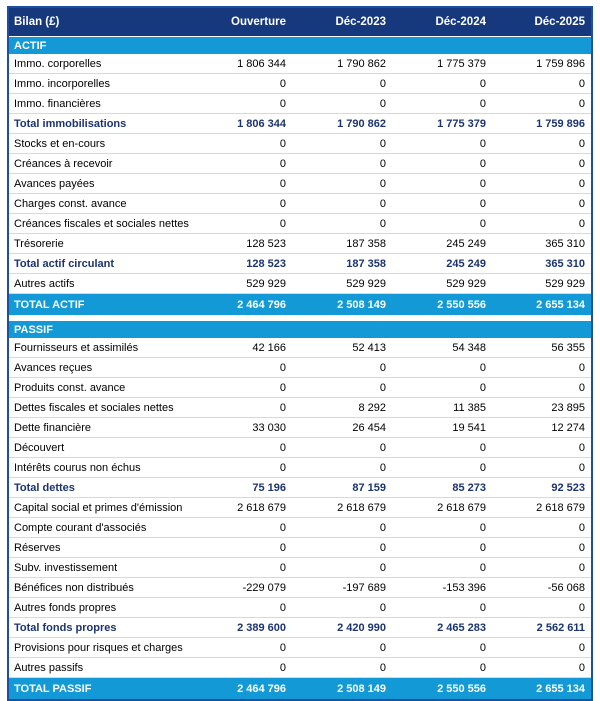  Describe the element at coordinates (100, 507) in the screenshot. I see `row-label: Capital social et primes d'émission` at that location.